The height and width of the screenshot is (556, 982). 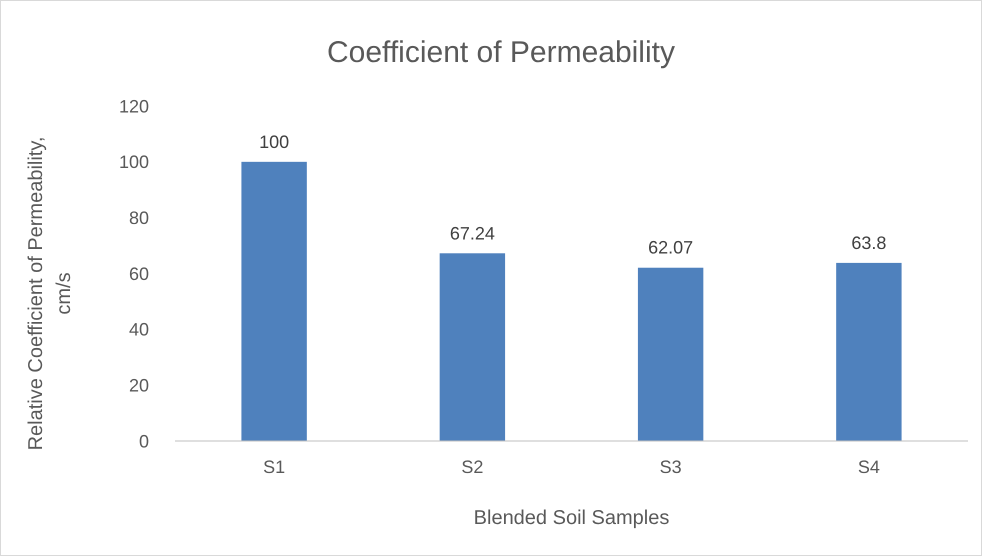 What do you see at coordinates (143, 441) in the screenshot?
I see `y-tick-label: 0` at bounding box center [143, 441].